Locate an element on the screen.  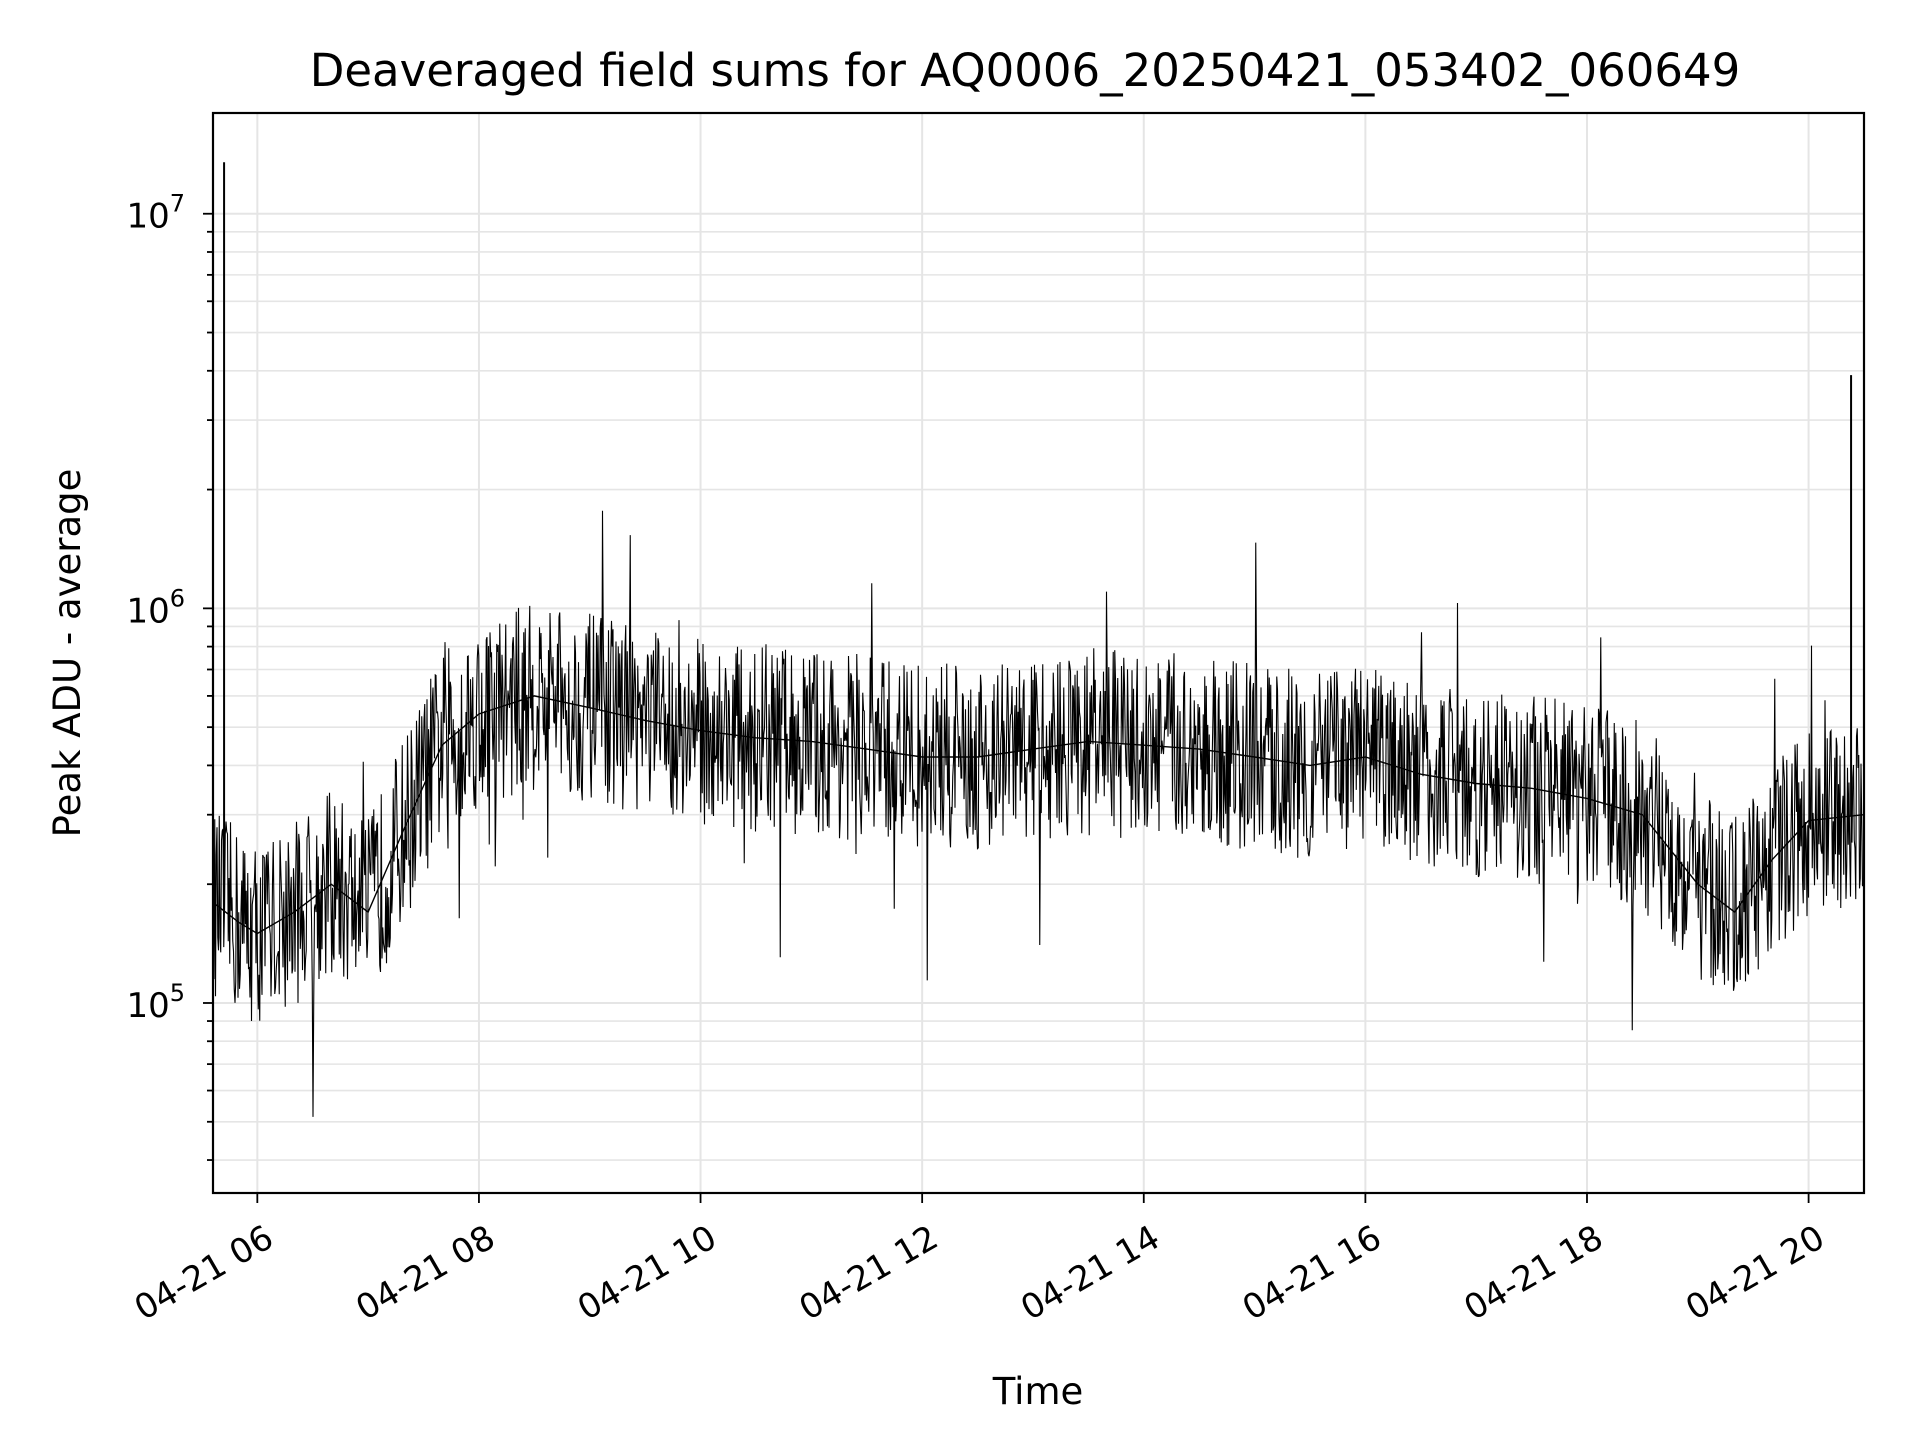
y-tick-label: 10⁶ is located at coordinates (155, 607).